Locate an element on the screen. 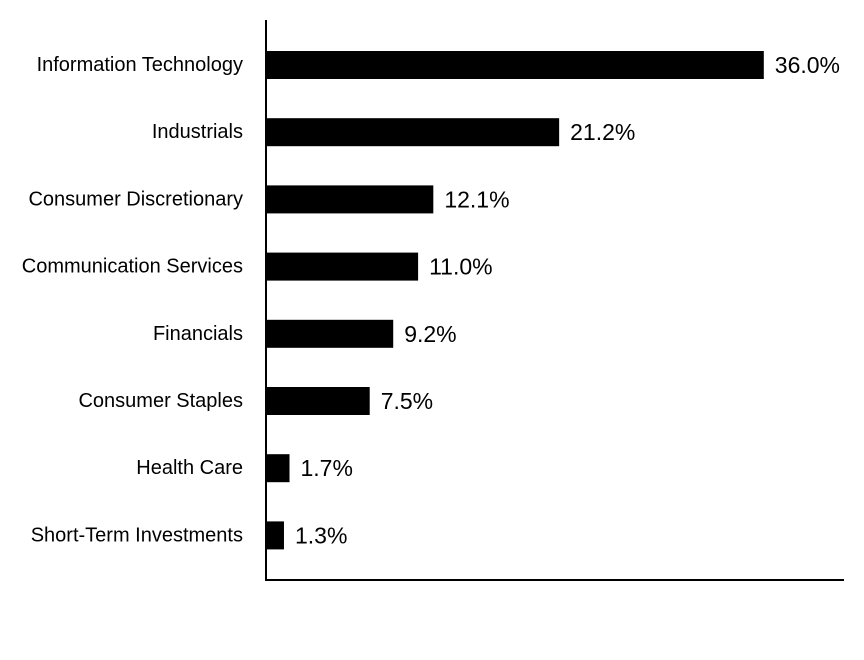 The height and width of the screenshot is (660, 864). bar-short-term-investments is located at coordinates (275, 535).